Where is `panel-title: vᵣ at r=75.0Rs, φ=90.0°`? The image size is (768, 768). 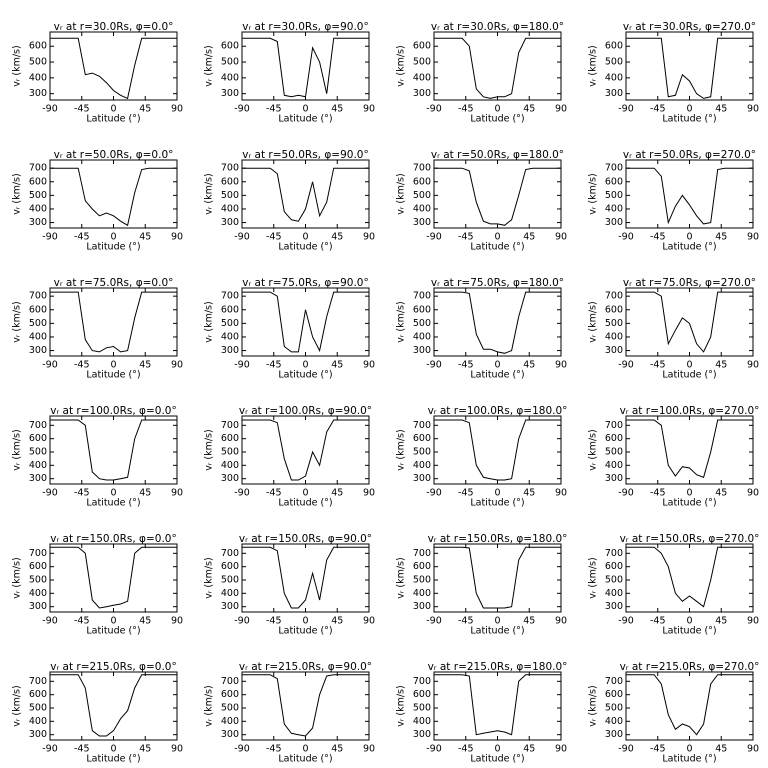
panel-title: vᵣ at r=75.0Rs, φ=90.0° is located at coordinates (305, 283).